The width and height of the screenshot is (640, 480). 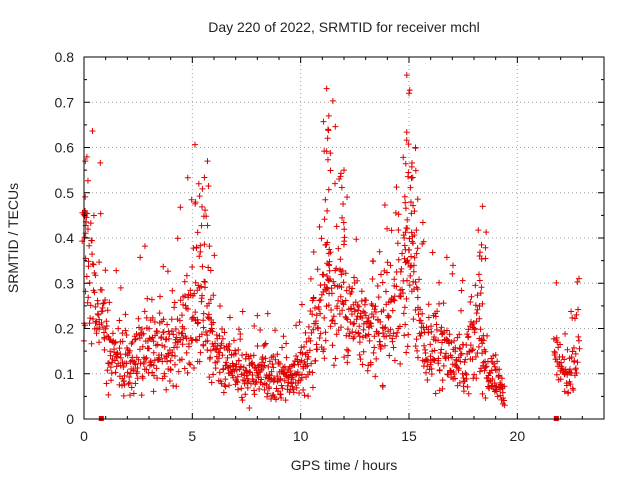 What do you see at coordinates (409, 436) in the screenshot?
I see `x-tick-label: 15` at bounding box center [409, 436].